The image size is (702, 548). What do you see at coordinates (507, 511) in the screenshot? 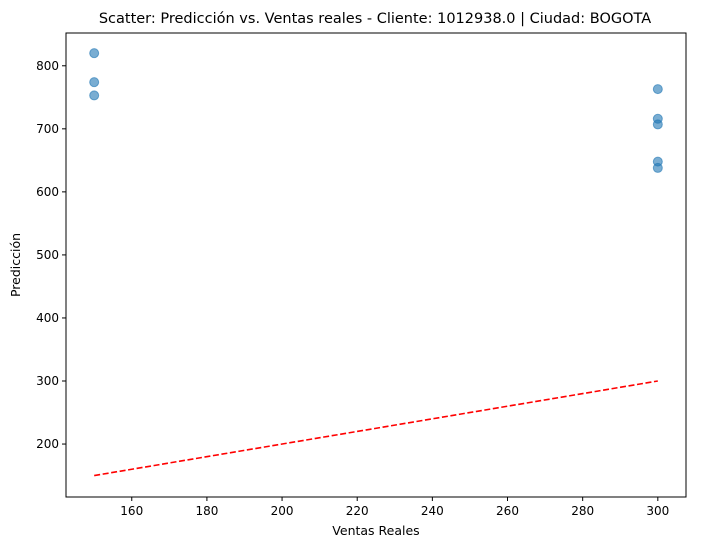
I see `x-tick-label: 260` at bounding box center [507, 511].